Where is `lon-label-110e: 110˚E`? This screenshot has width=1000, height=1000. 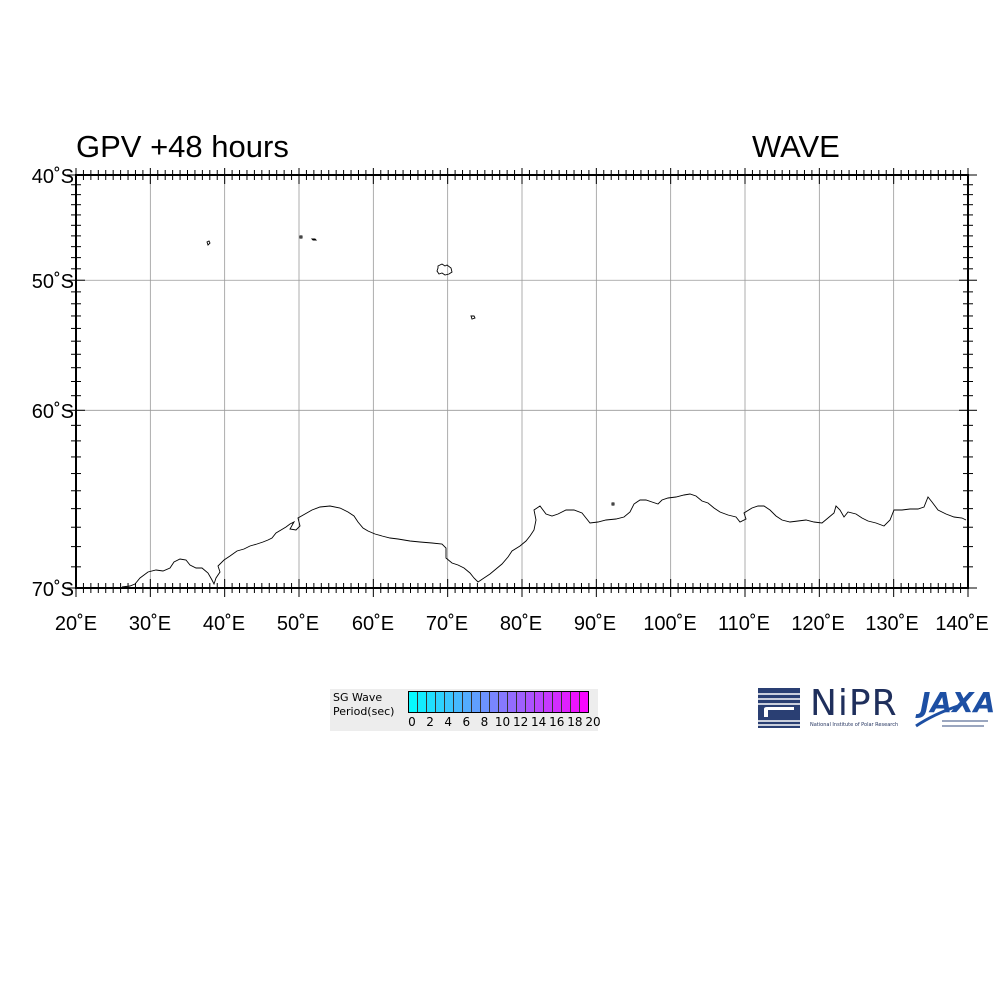
lon-label-110e: 110˚E is located at coordinates (744, 624).